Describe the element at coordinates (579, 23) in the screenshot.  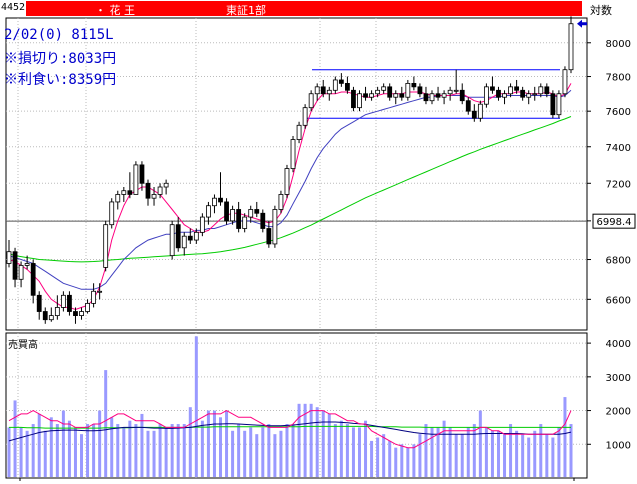
I see `last-price-arrow` at that location.